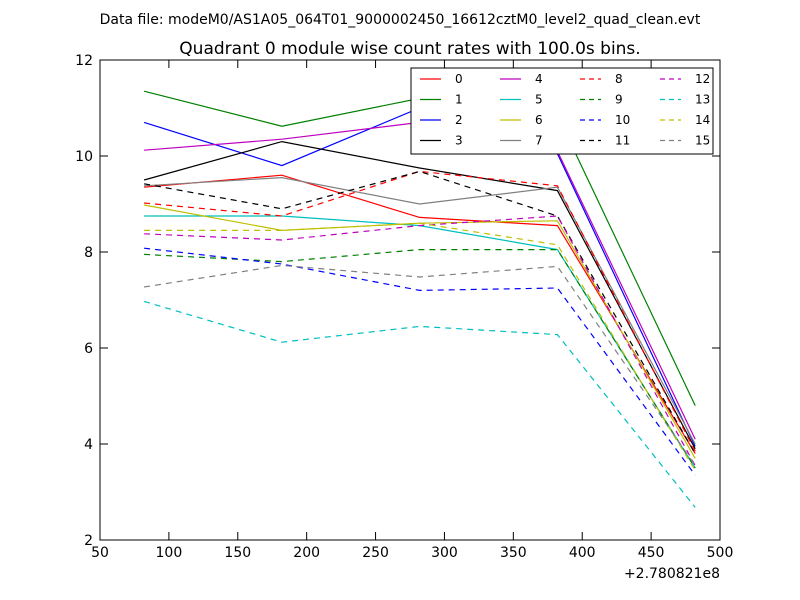 The image size is (800, 600). What do you see at coordinates (539, 100) in the screenshot?
I see `legend-label: 5` at bounding box center [539, 100].